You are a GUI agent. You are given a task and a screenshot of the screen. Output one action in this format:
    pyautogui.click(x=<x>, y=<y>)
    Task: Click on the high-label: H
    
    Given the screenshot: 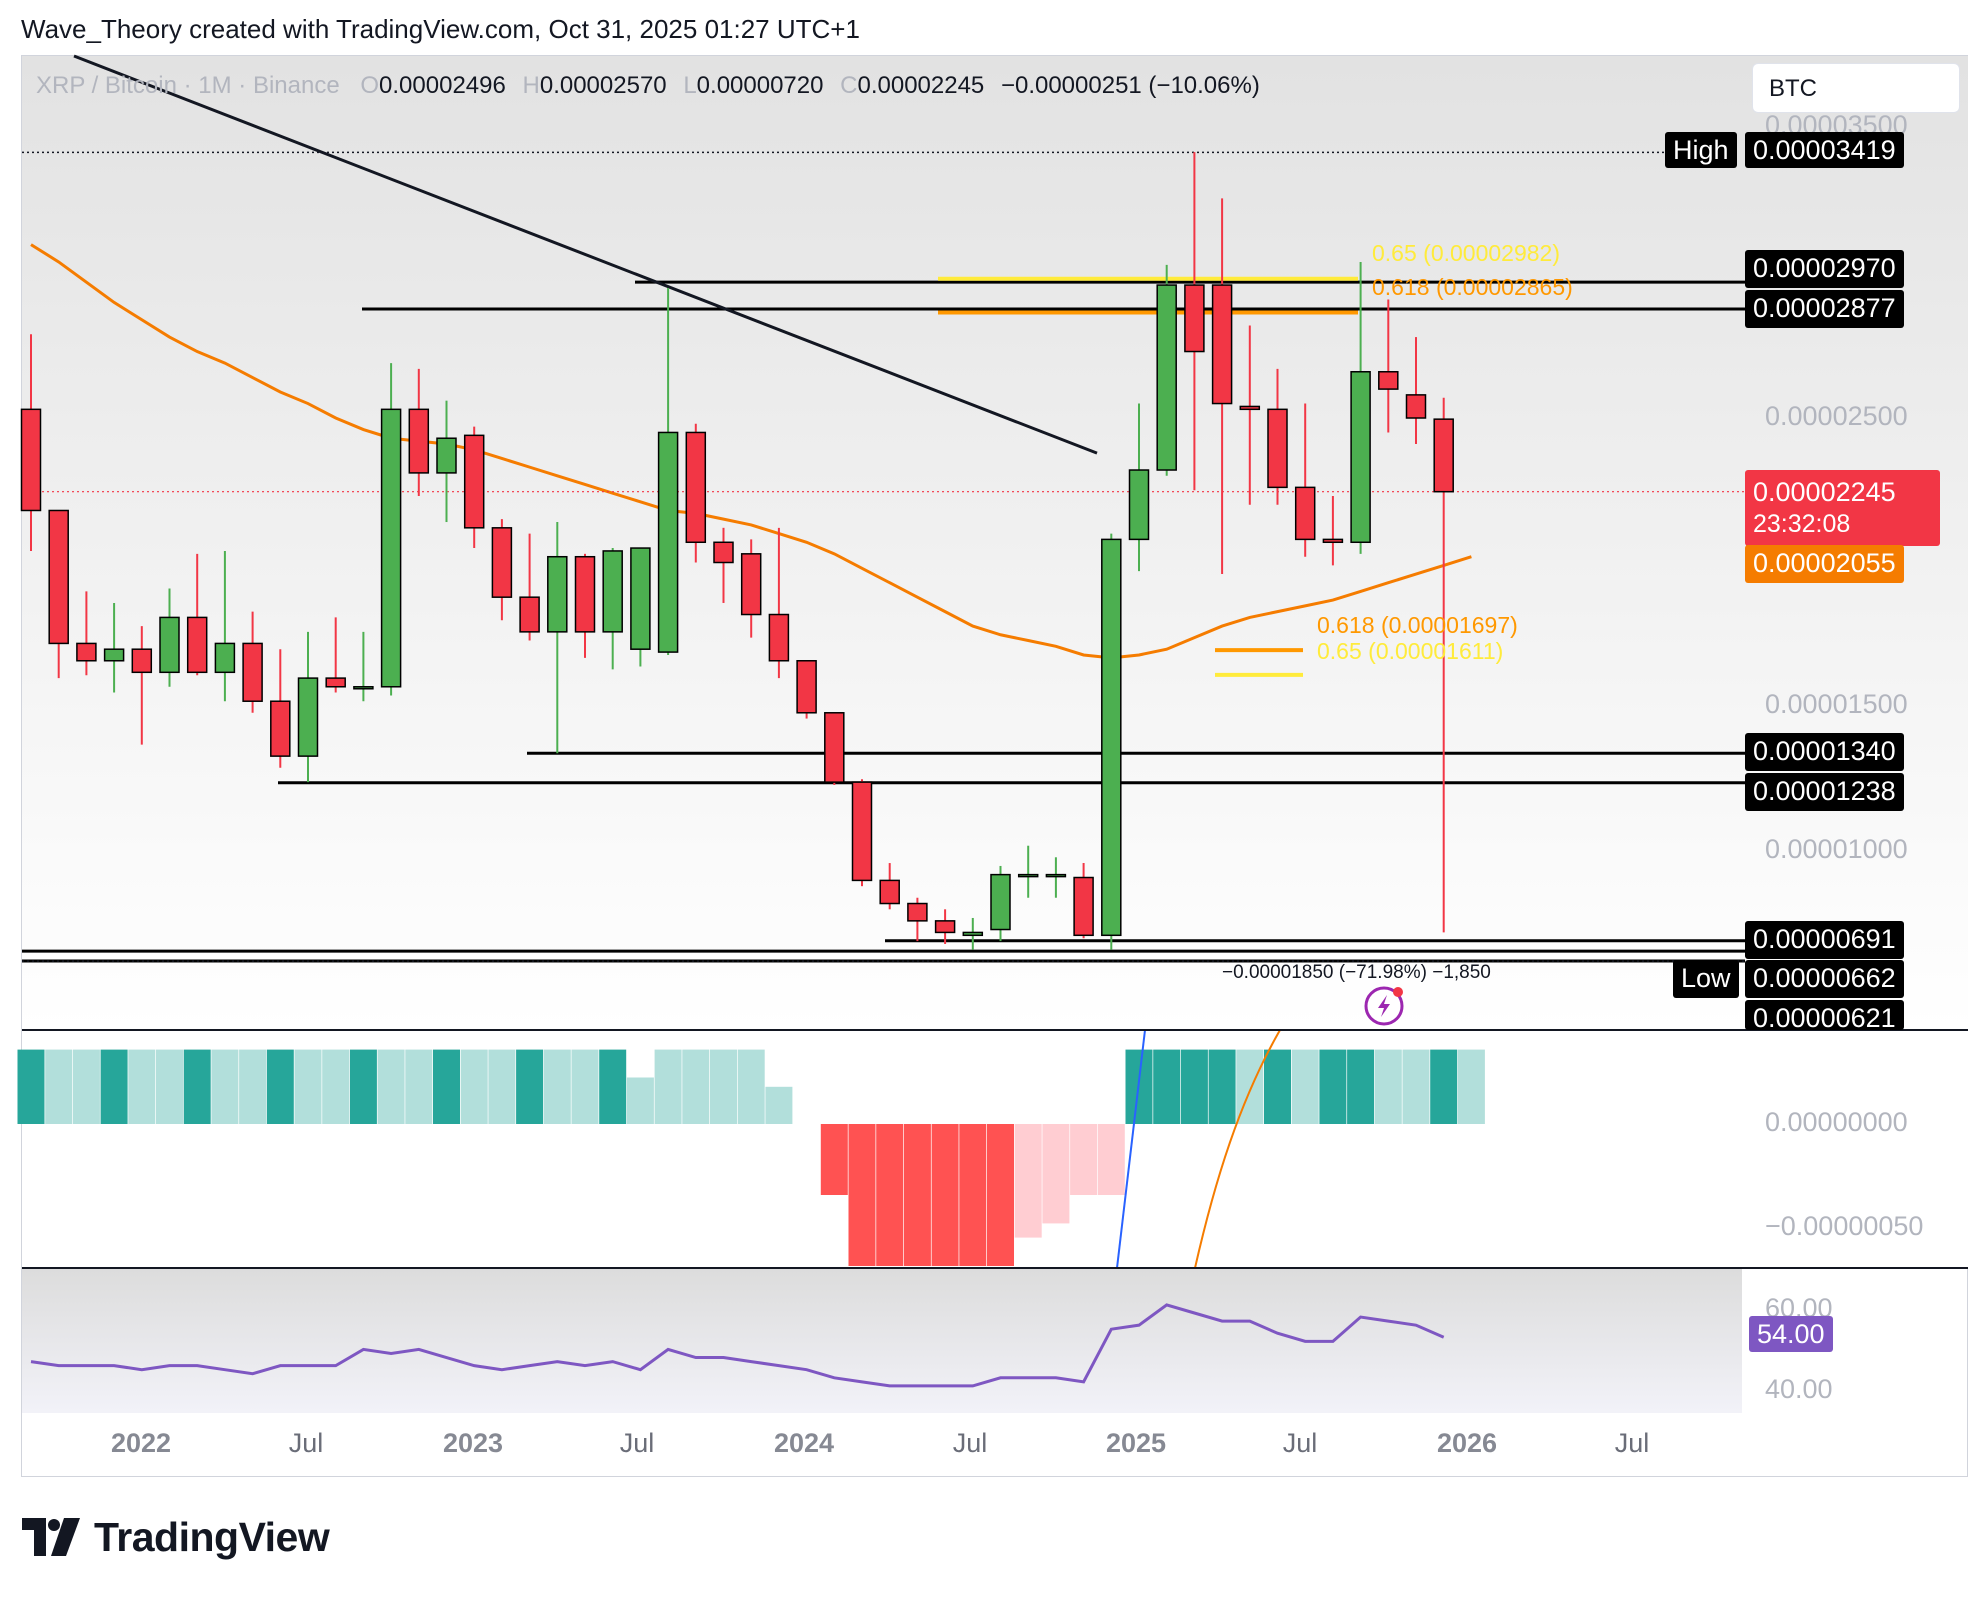 What is the action you would take?
    pyautogui.click(x=531, y=85)
    